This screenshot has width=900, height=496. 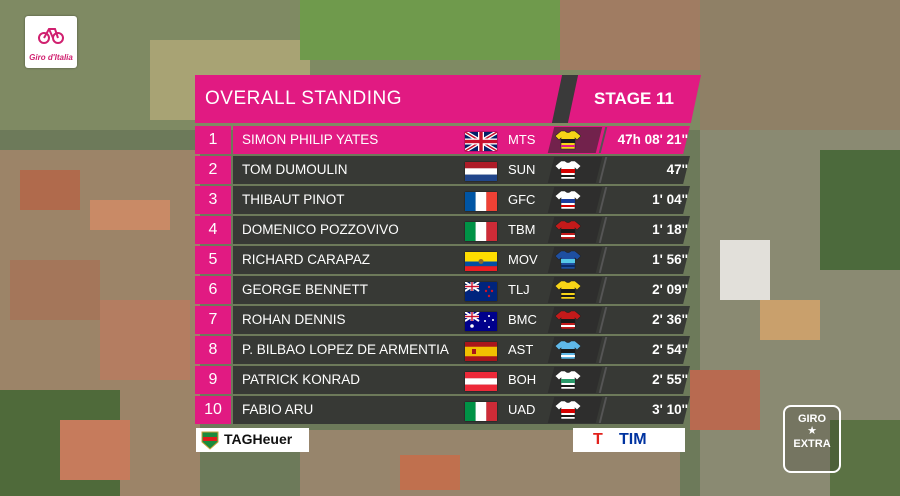 I want to click on rank-number: 6, so click(x=213, y=290).